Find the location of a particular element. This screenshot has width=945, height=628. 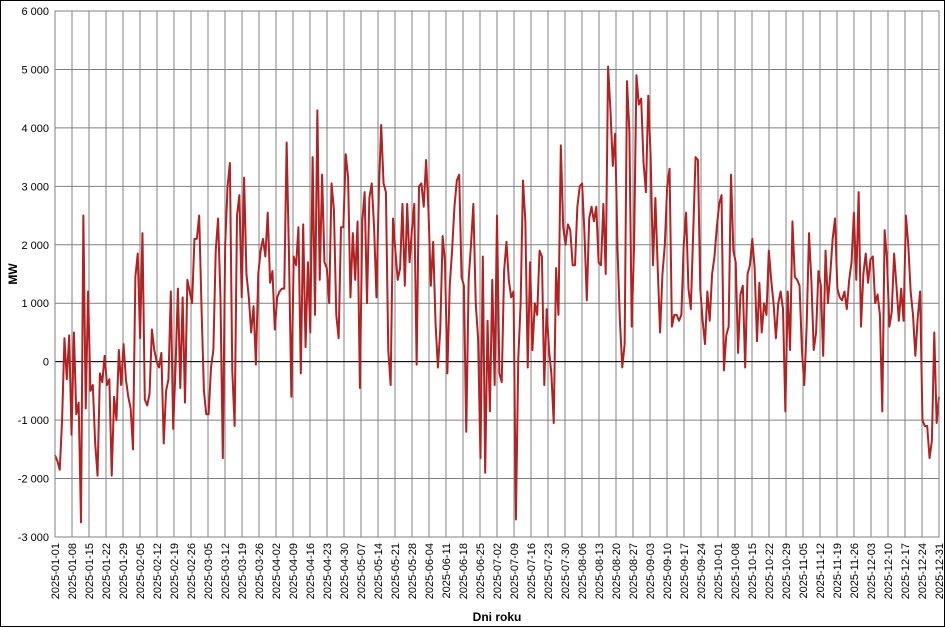

x-tick-label: 2025-01-29 is located at coordinates (124, 571).